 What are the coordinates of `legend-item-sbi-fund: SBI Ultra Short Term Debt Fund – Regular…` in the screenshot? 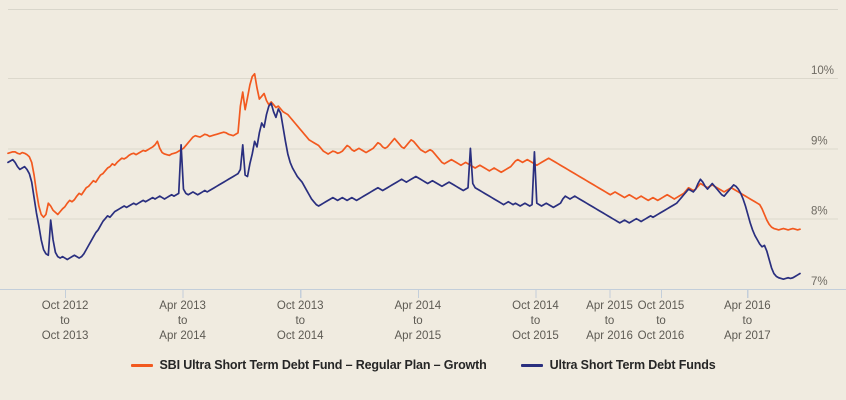 It's located at (308, 365).